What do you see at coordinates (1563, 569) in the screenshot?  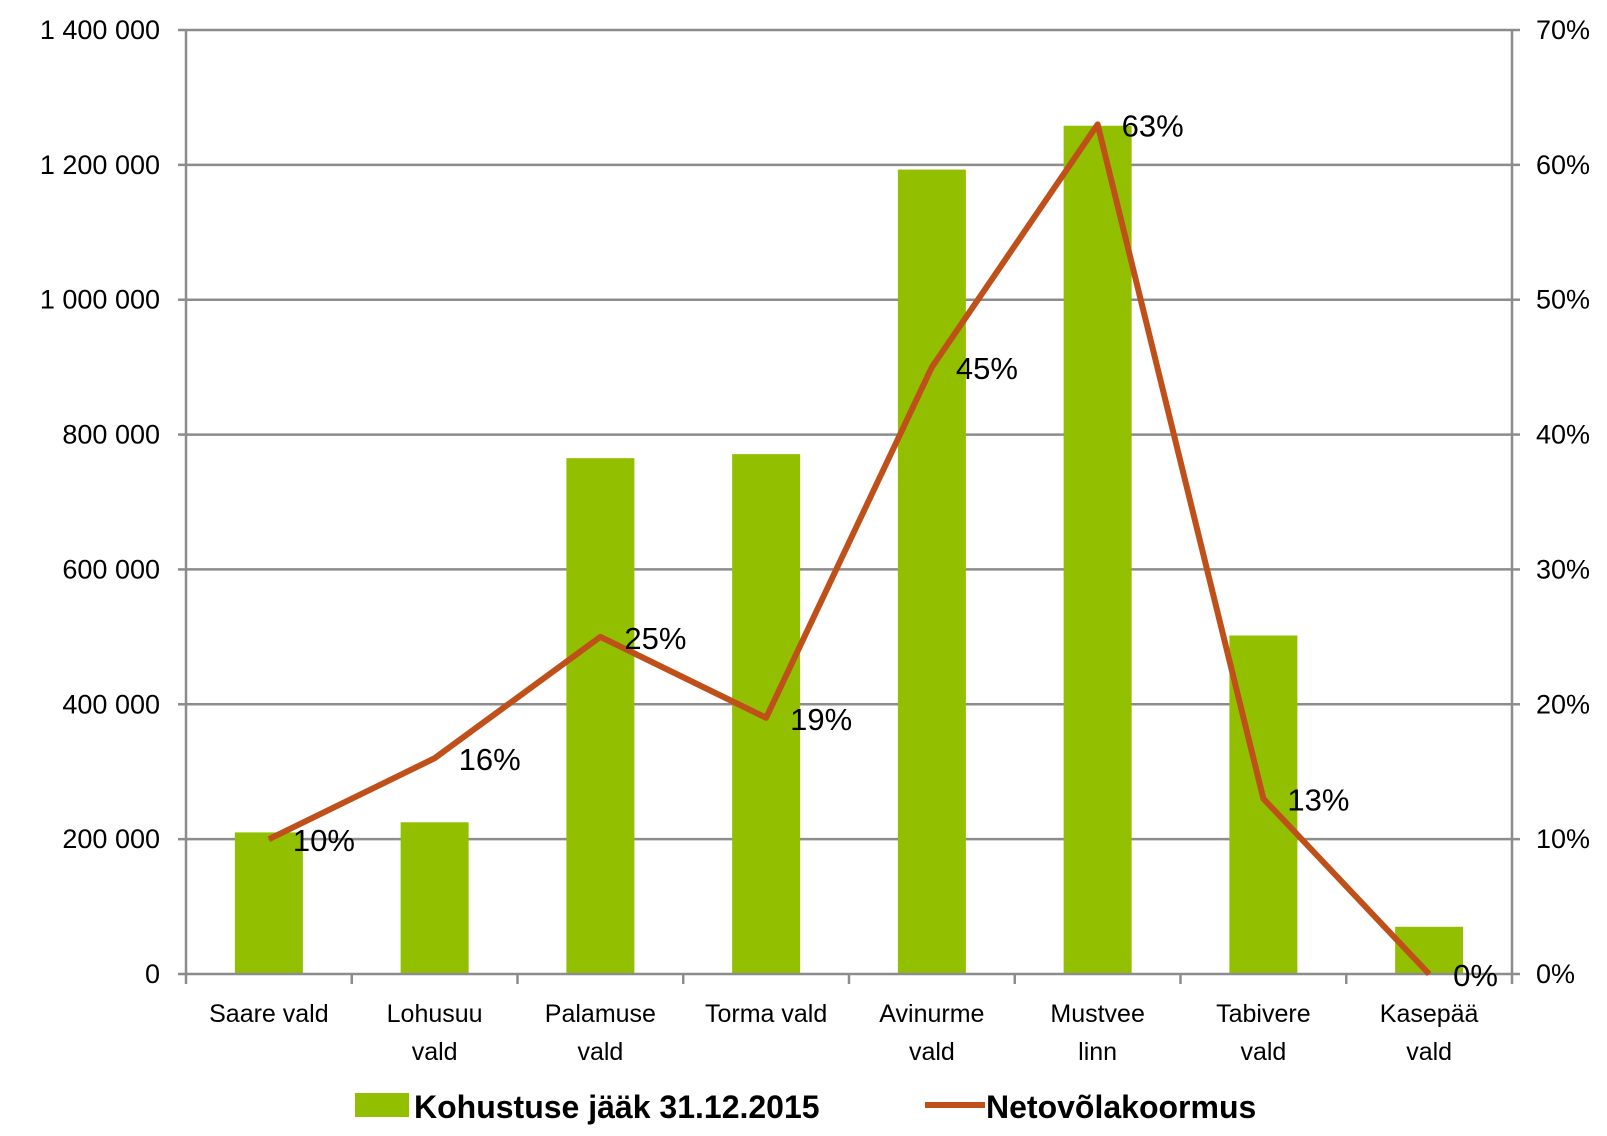 I see `y-right-tick-label: 30%` at bounding box center [1563, 569].